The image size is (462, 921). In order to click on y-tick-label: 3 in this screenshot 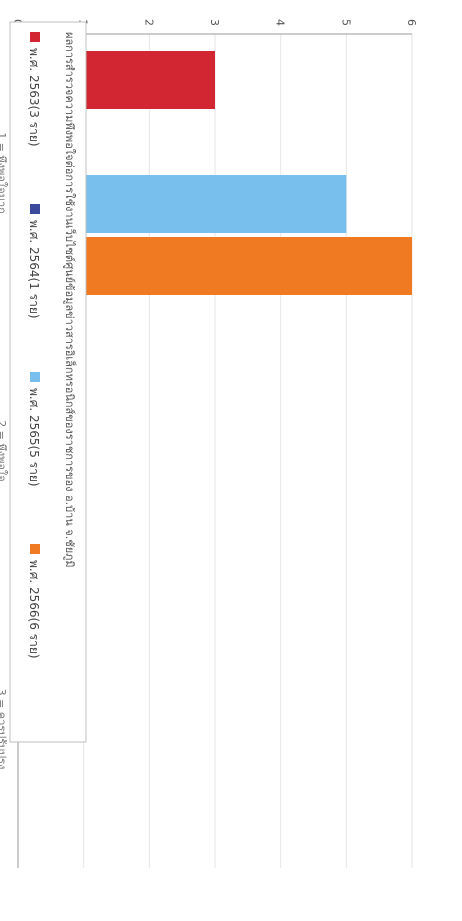, I will do `click(214, 22)`.